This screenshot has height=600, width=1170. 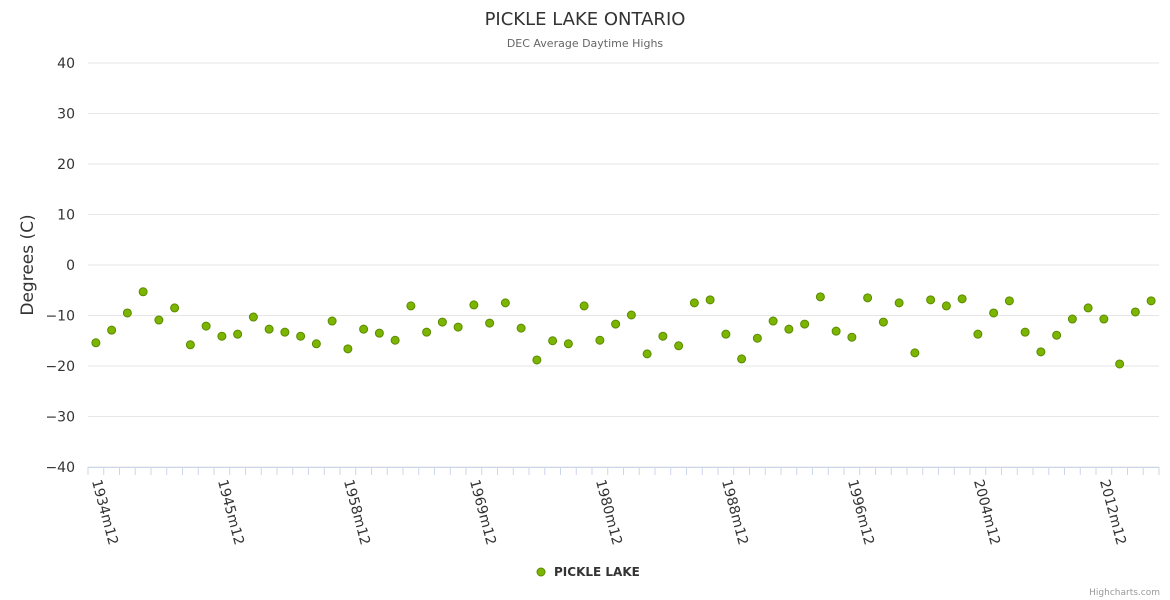 What do you see at coordinates (66, 165) in the screenshot?
I see `y-tick-label: 20` at bounding box center [66, 165].